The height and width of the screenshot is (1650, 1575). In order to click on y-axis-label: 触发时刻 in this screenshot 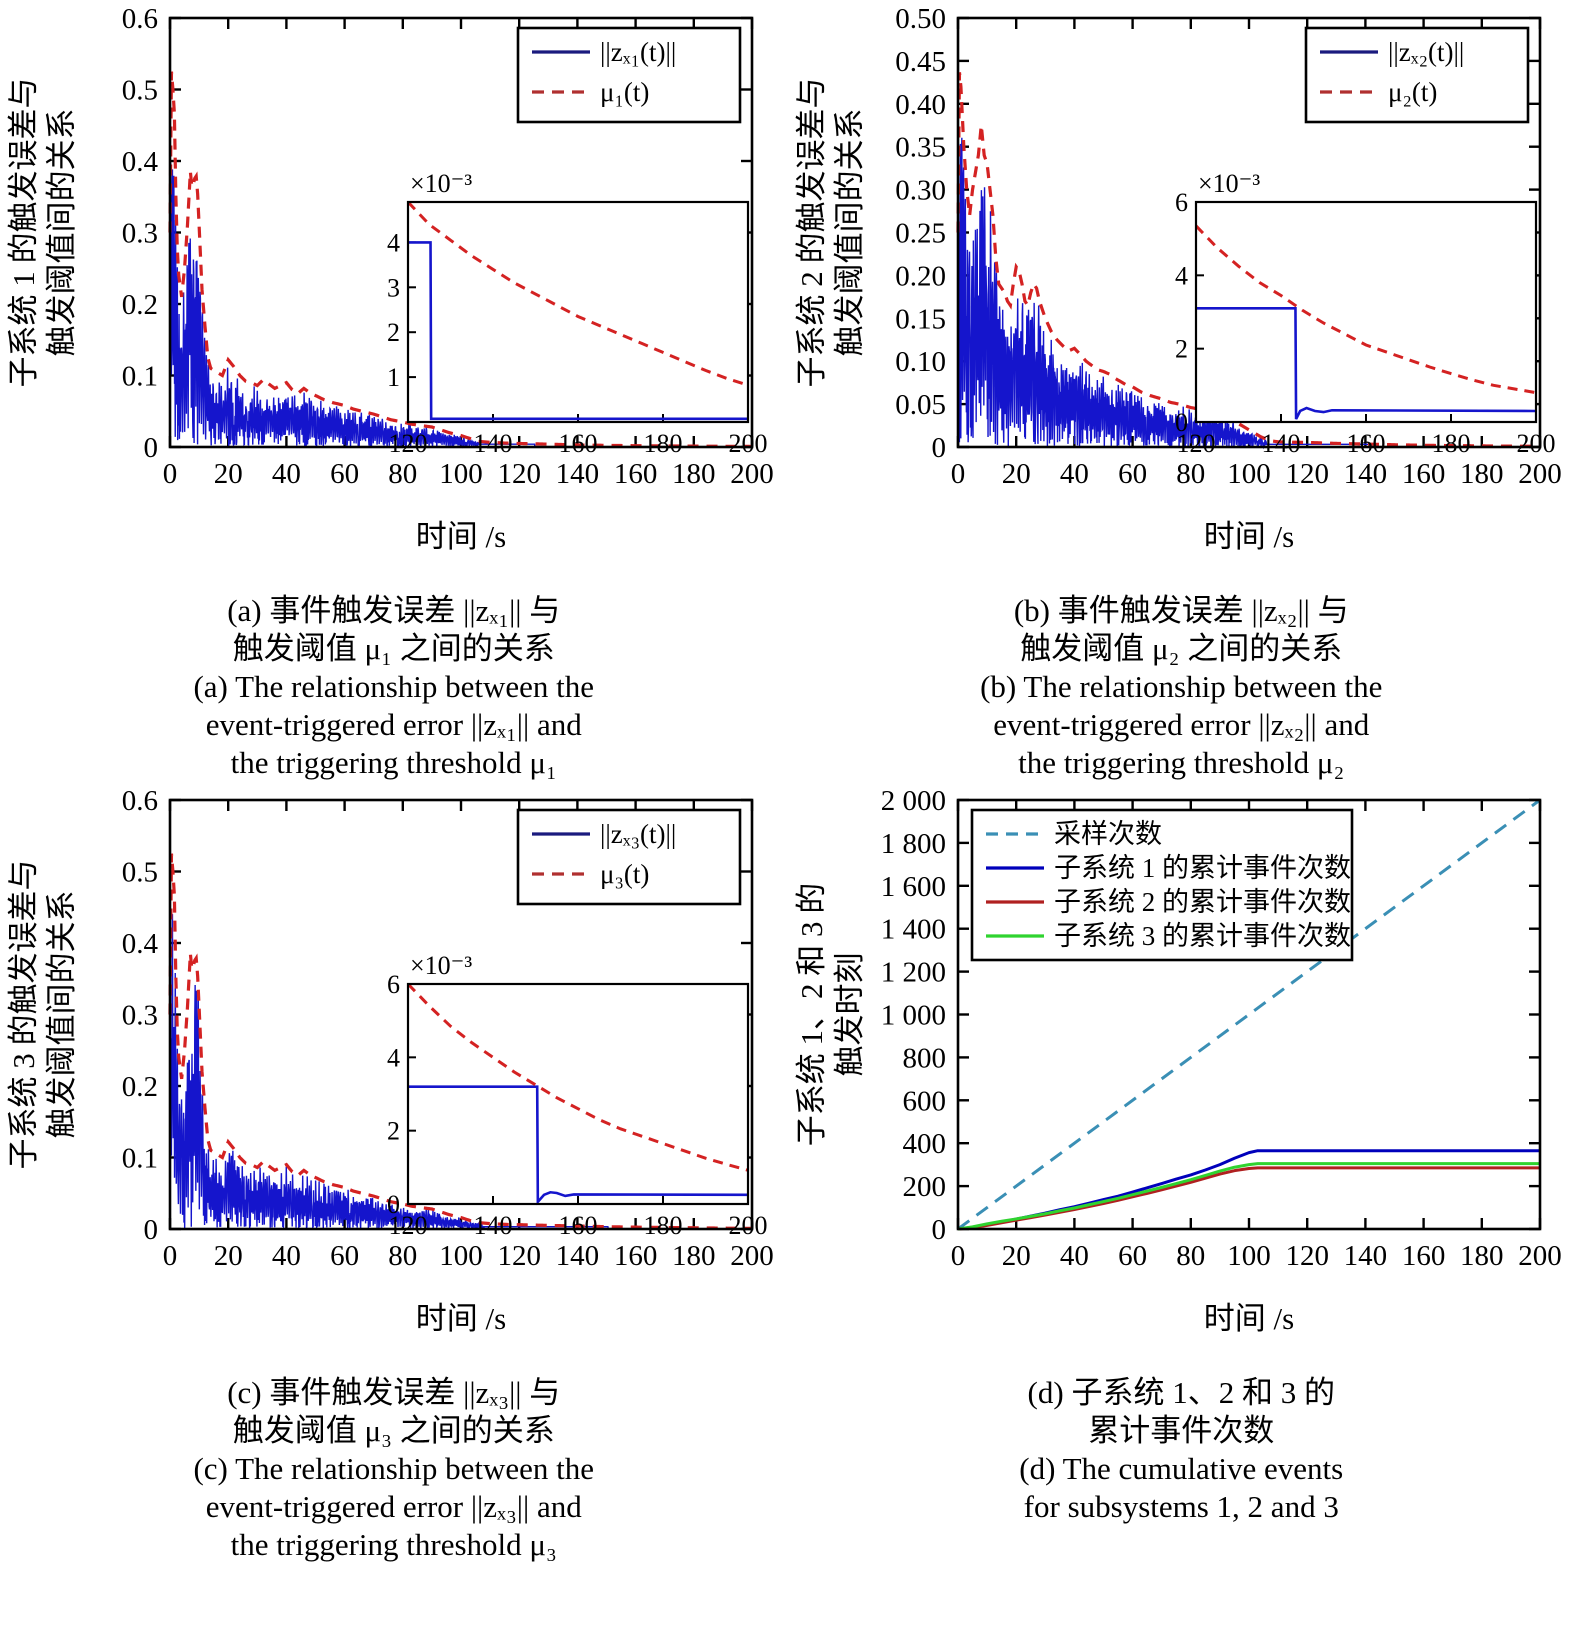, I will do `click(849, 1015)`.